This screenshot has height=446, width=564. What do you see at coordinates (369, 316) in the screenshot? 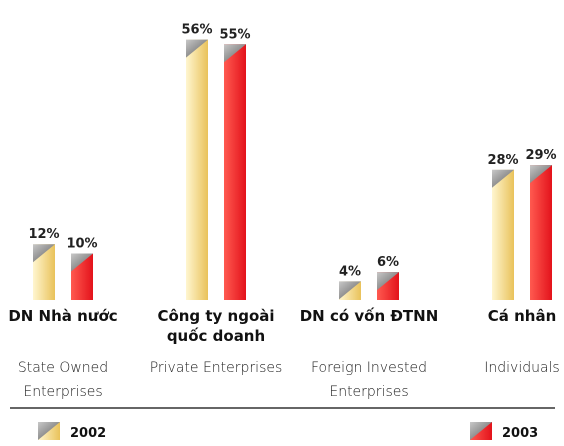
I see `category-label: DN có vốn ĐTNN` at bounding box center [369, 316].